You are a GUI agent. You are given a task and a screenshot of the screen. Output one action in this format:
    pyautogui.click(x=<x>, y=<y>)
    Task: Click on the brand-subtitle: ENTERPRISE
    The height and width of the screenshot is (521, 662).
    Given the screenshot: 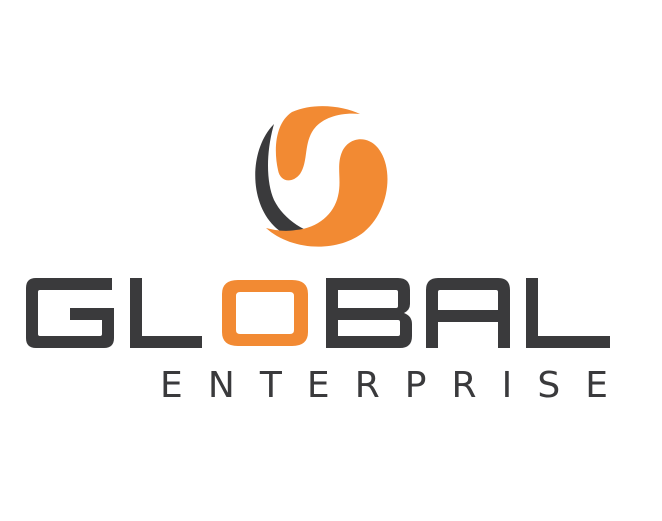 What is the action you would take?
    pyautogui.click(x=384, y=384)
    